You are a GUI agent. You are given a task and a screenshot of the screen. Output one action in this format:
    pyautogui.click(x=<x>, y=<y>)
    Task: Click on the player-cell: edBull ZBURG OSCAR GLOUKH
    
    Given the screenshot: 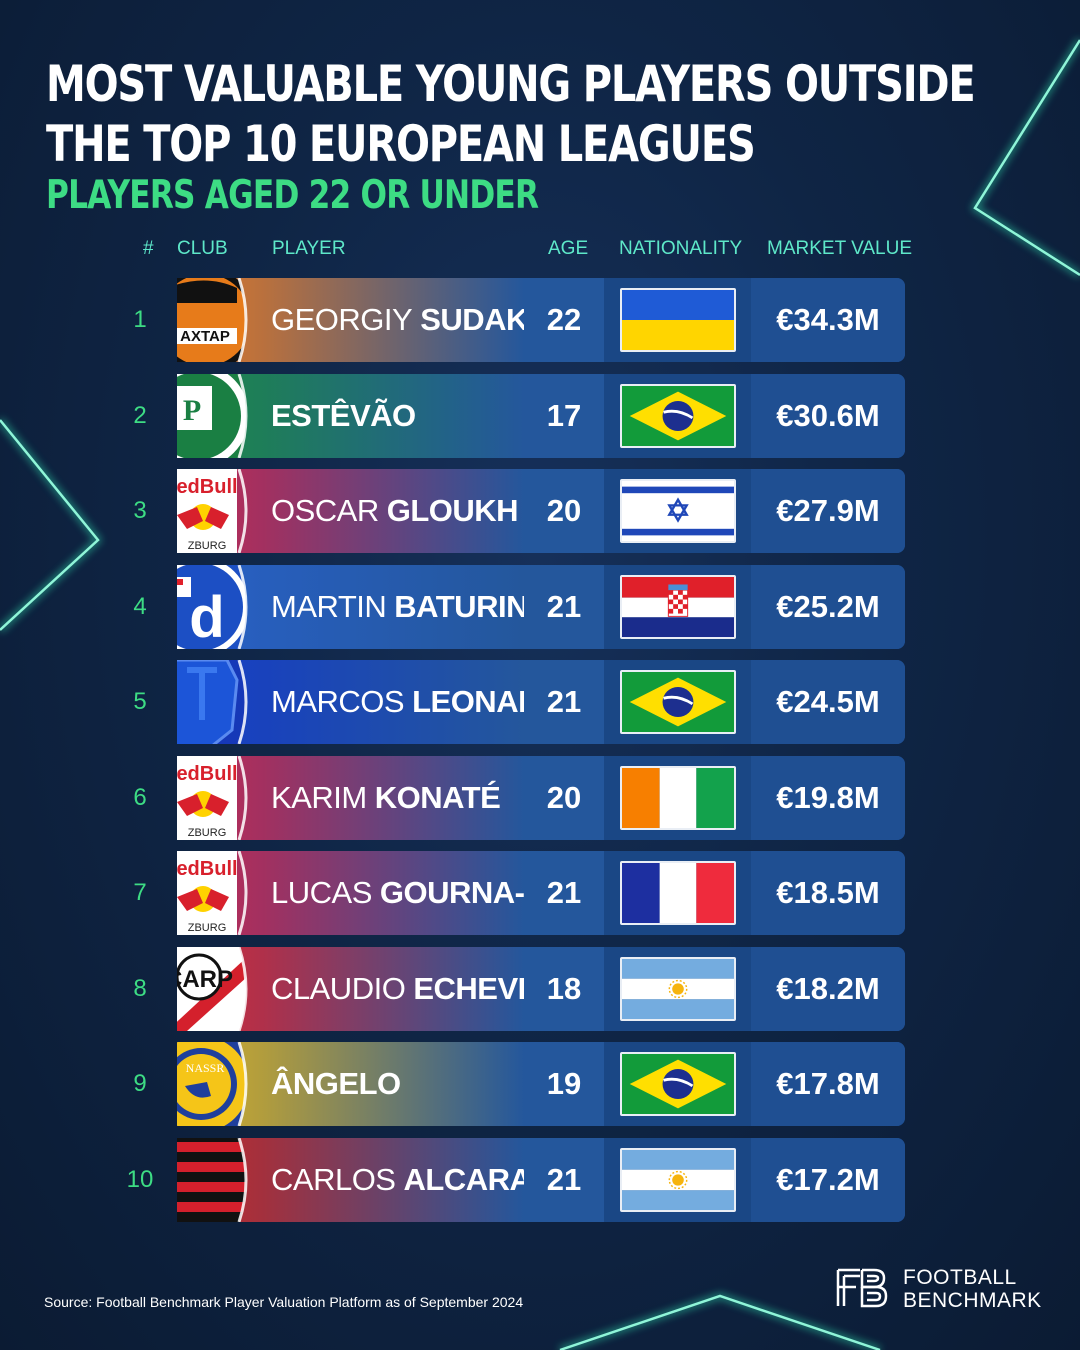 What is the action you would take?
    pyautogui.click(x=350, y=511)
    